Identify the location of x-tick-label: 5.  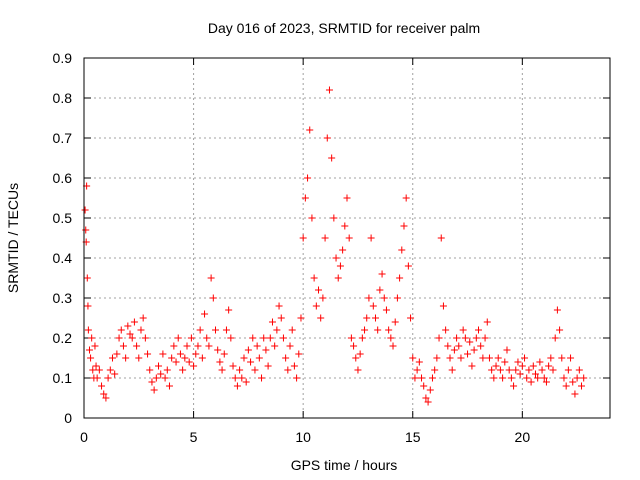
(194, 437).